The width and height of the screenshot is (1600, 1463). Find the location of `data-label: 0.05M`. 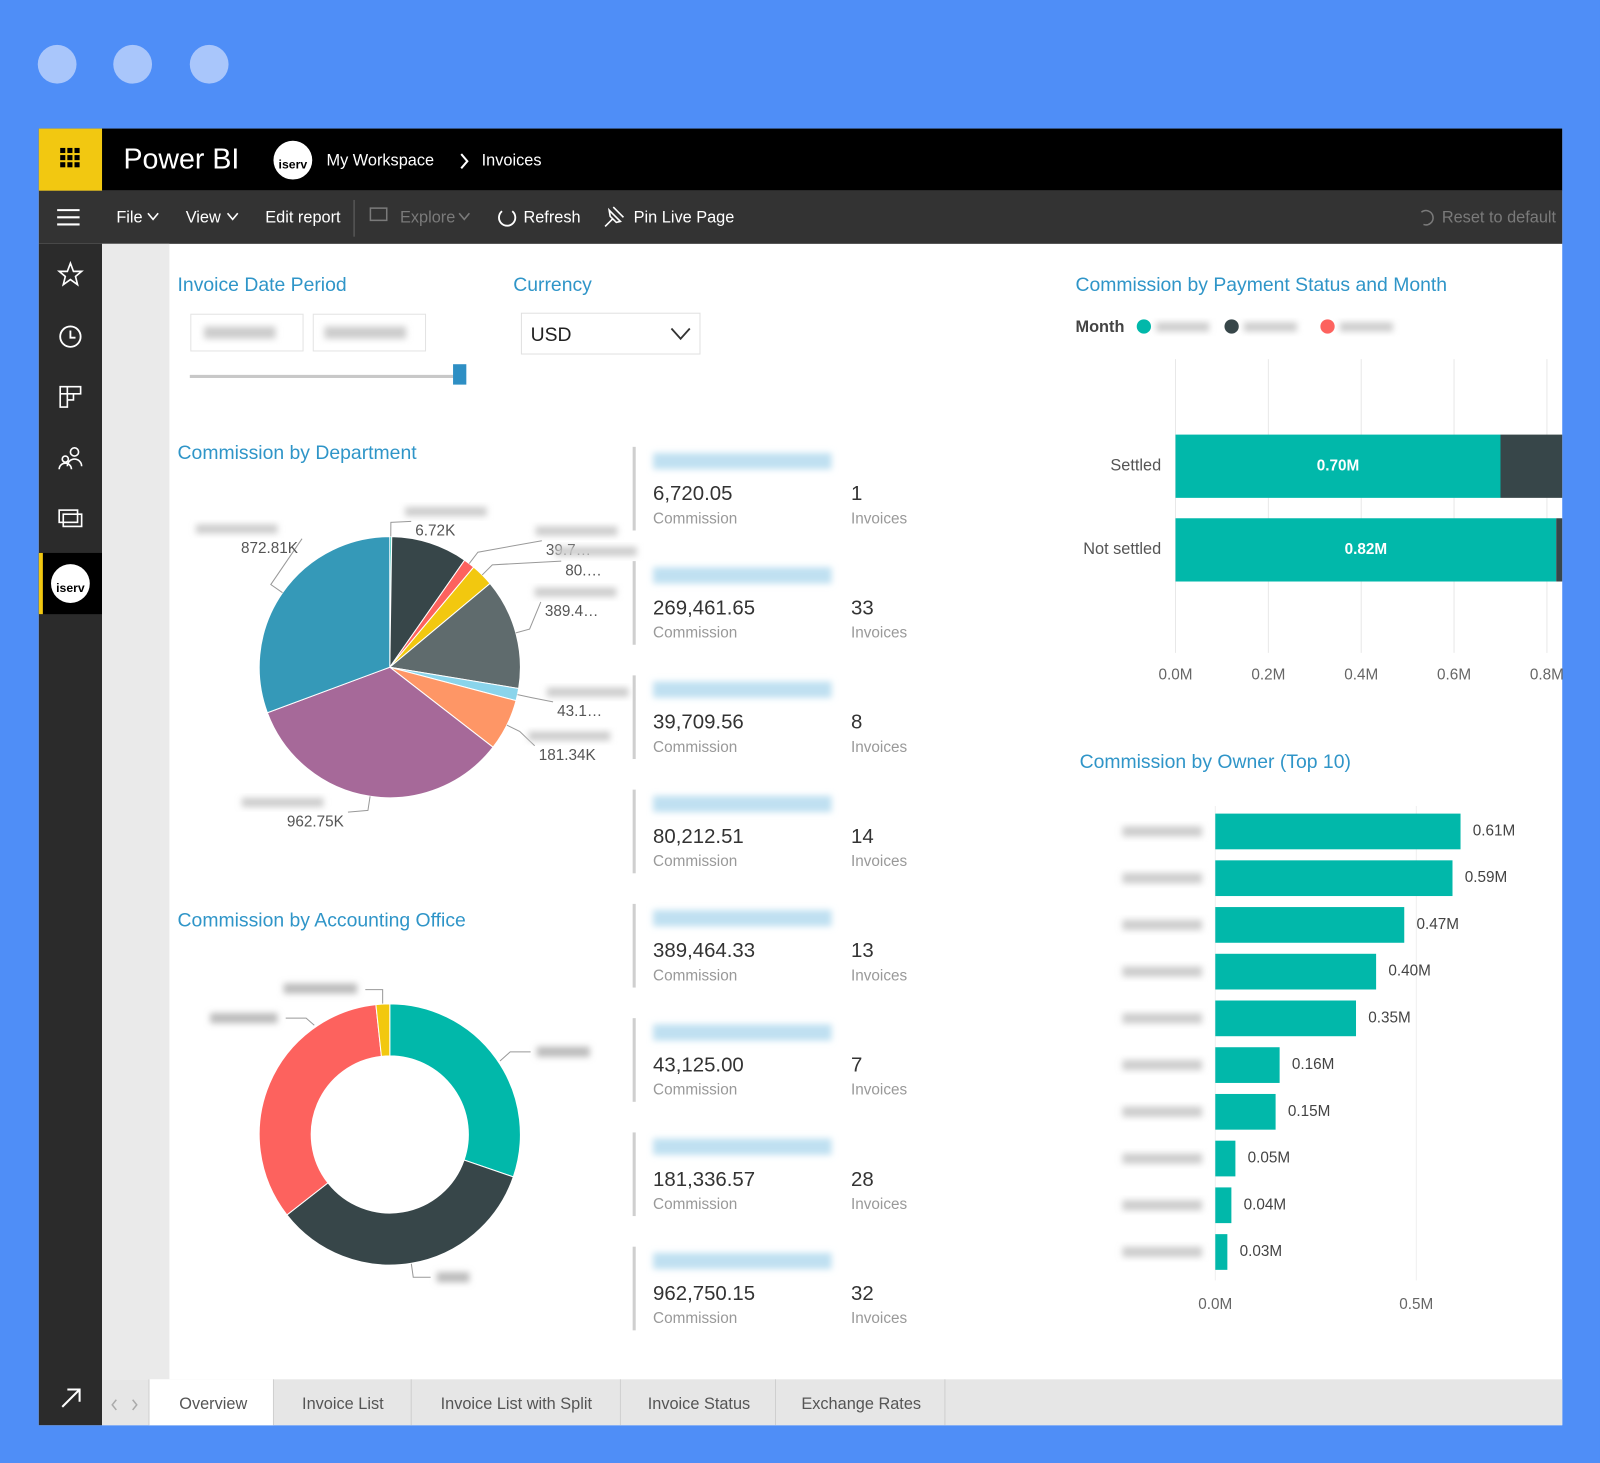

data-label: 0.05M is located at coordinates (1269, 1158).